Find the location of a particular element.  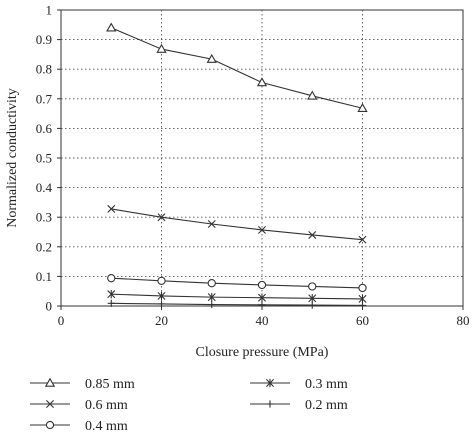

legend-label: 0.6 mm is located at coordinates (106, 405).